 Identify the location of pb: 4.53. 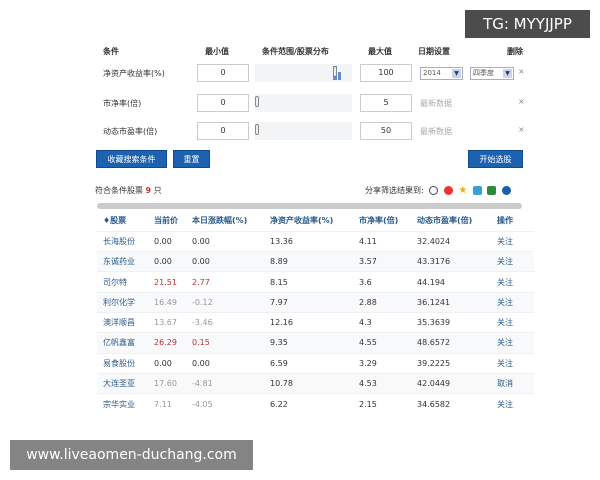
(368, 384).